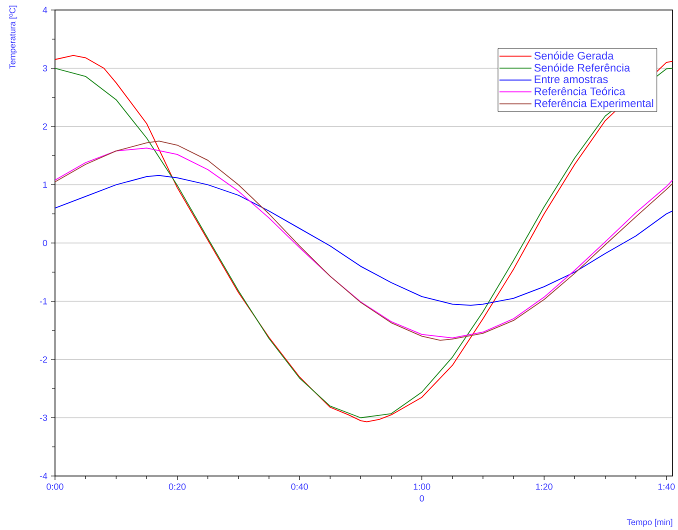  I want to click on y-tick-label: -4, so click(44, 476).